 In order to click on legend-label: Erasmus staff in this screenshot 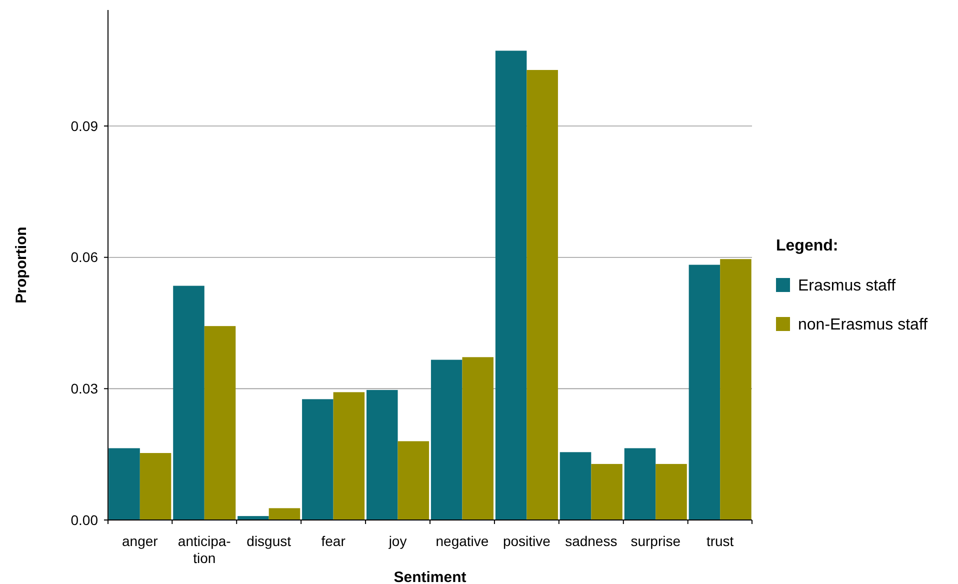, I will do `click(847, 286)`.